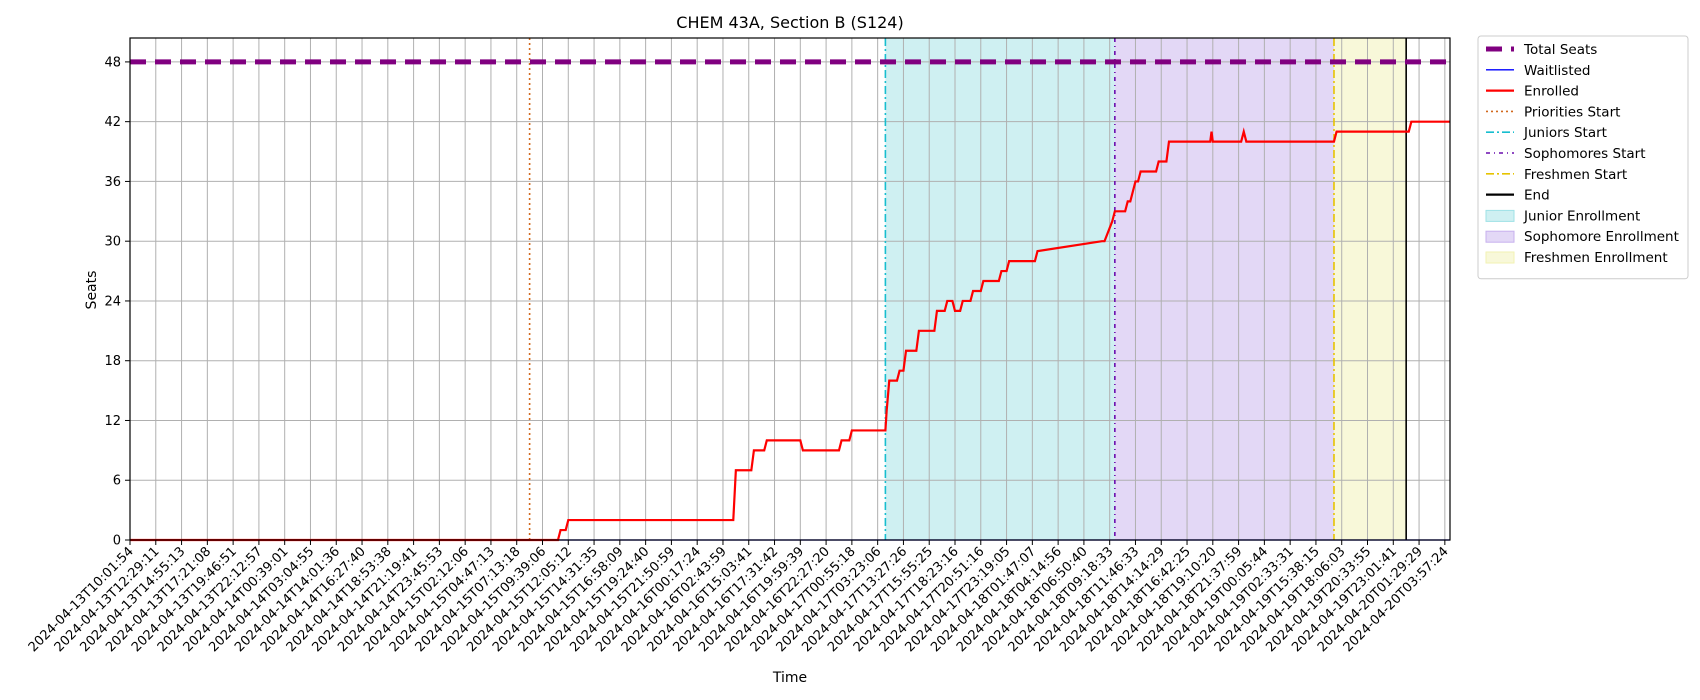  Describe the element at coordinates (1572, 112) in the screenshot. I see `legend-label: Priorities Start` at that location.